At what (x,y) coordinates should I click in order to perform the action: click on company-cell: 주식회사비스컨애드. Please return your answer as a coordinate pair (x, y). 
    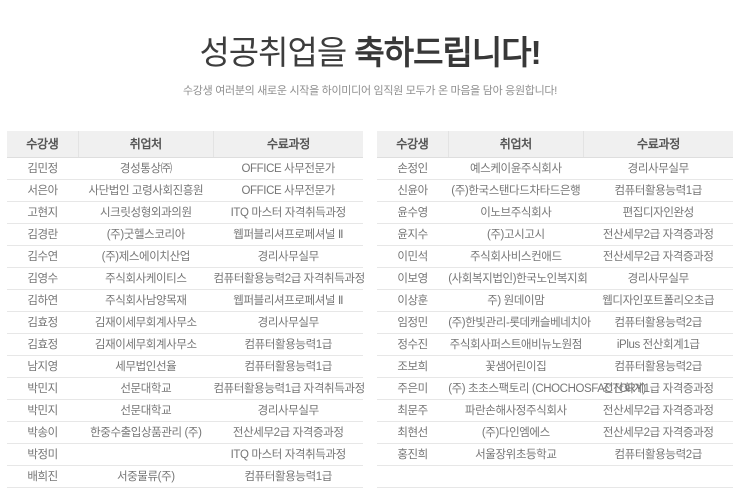
    Looking at the image, I should click on (516, 256).